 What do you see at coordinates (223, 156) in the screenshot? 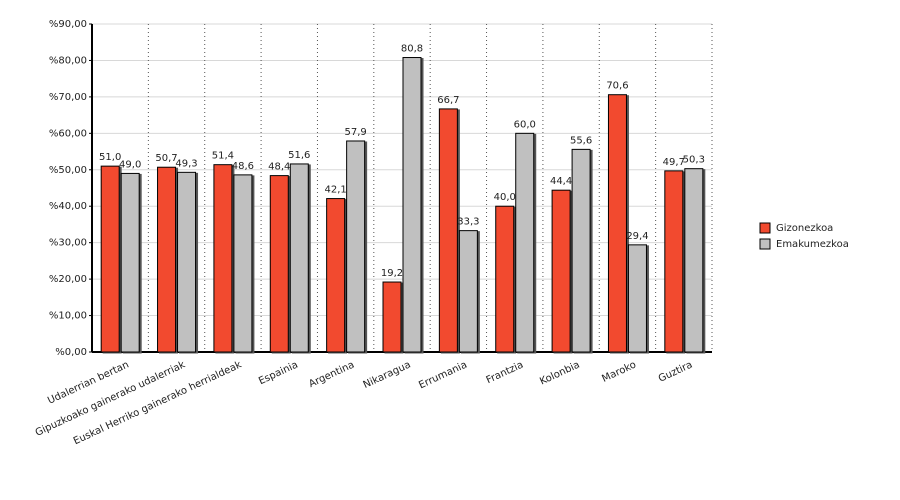
I see `value-label: 51,4` at bounding box center [223, 156].